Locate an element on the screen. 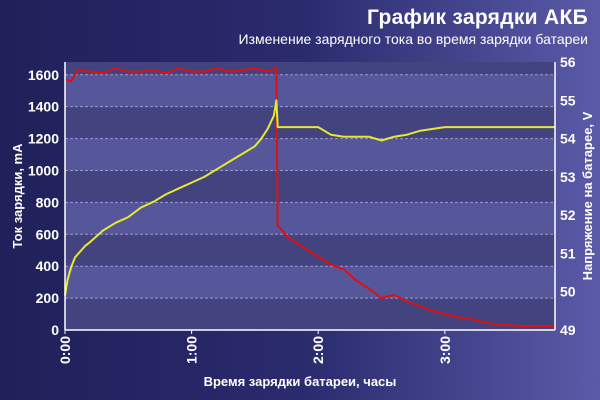  y-left-tick-label: 800 is located at coordinates (48, 202).